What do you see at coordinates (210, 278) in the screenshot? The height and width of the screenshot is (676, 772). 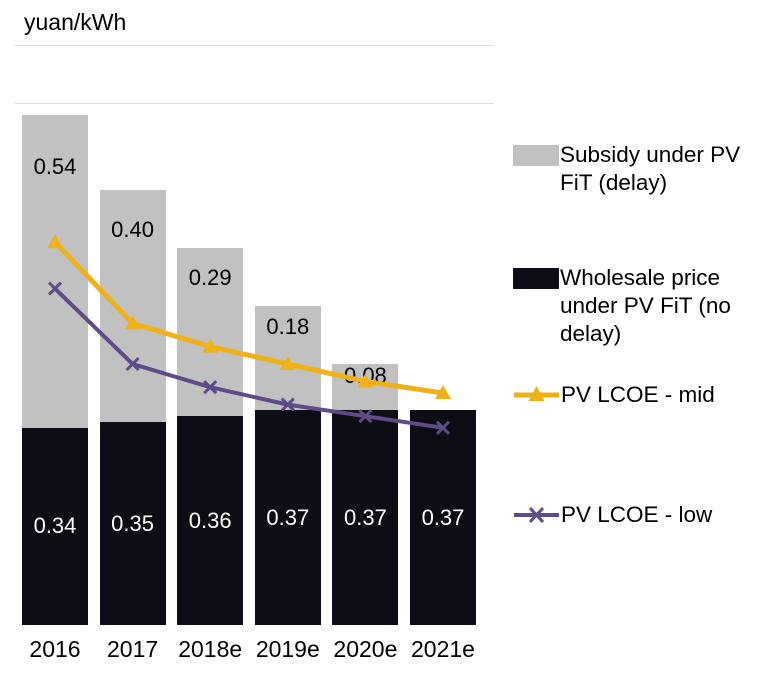 I see `bar-value-subsidy-2018e: 0.29` at bounding box center [210, 278].